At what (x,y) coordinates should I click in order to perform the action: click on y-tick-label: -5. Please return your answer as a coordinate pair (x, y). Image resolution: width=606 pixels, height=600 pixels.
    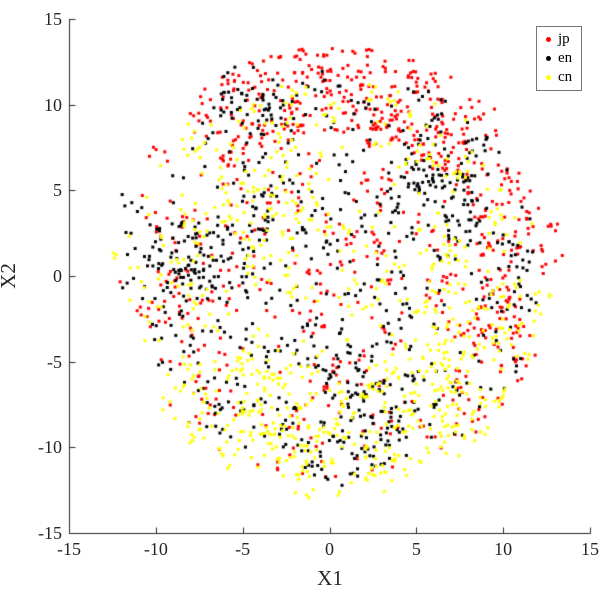
    Looking at the image, I should click on (54, 361).